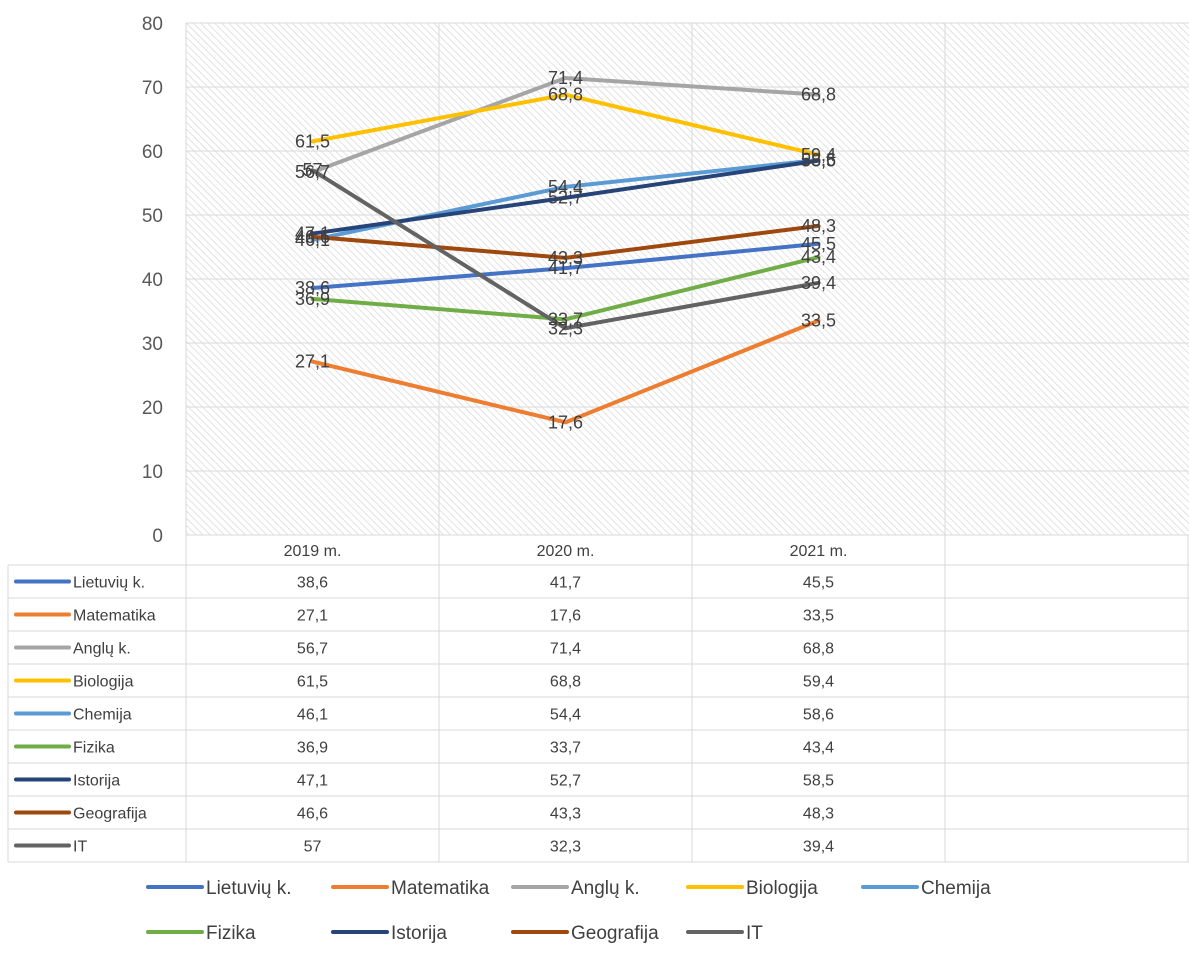 The height and width of the screenshot is (972, 1189). I want to click on data-label: 59,4, so click(818, 155).